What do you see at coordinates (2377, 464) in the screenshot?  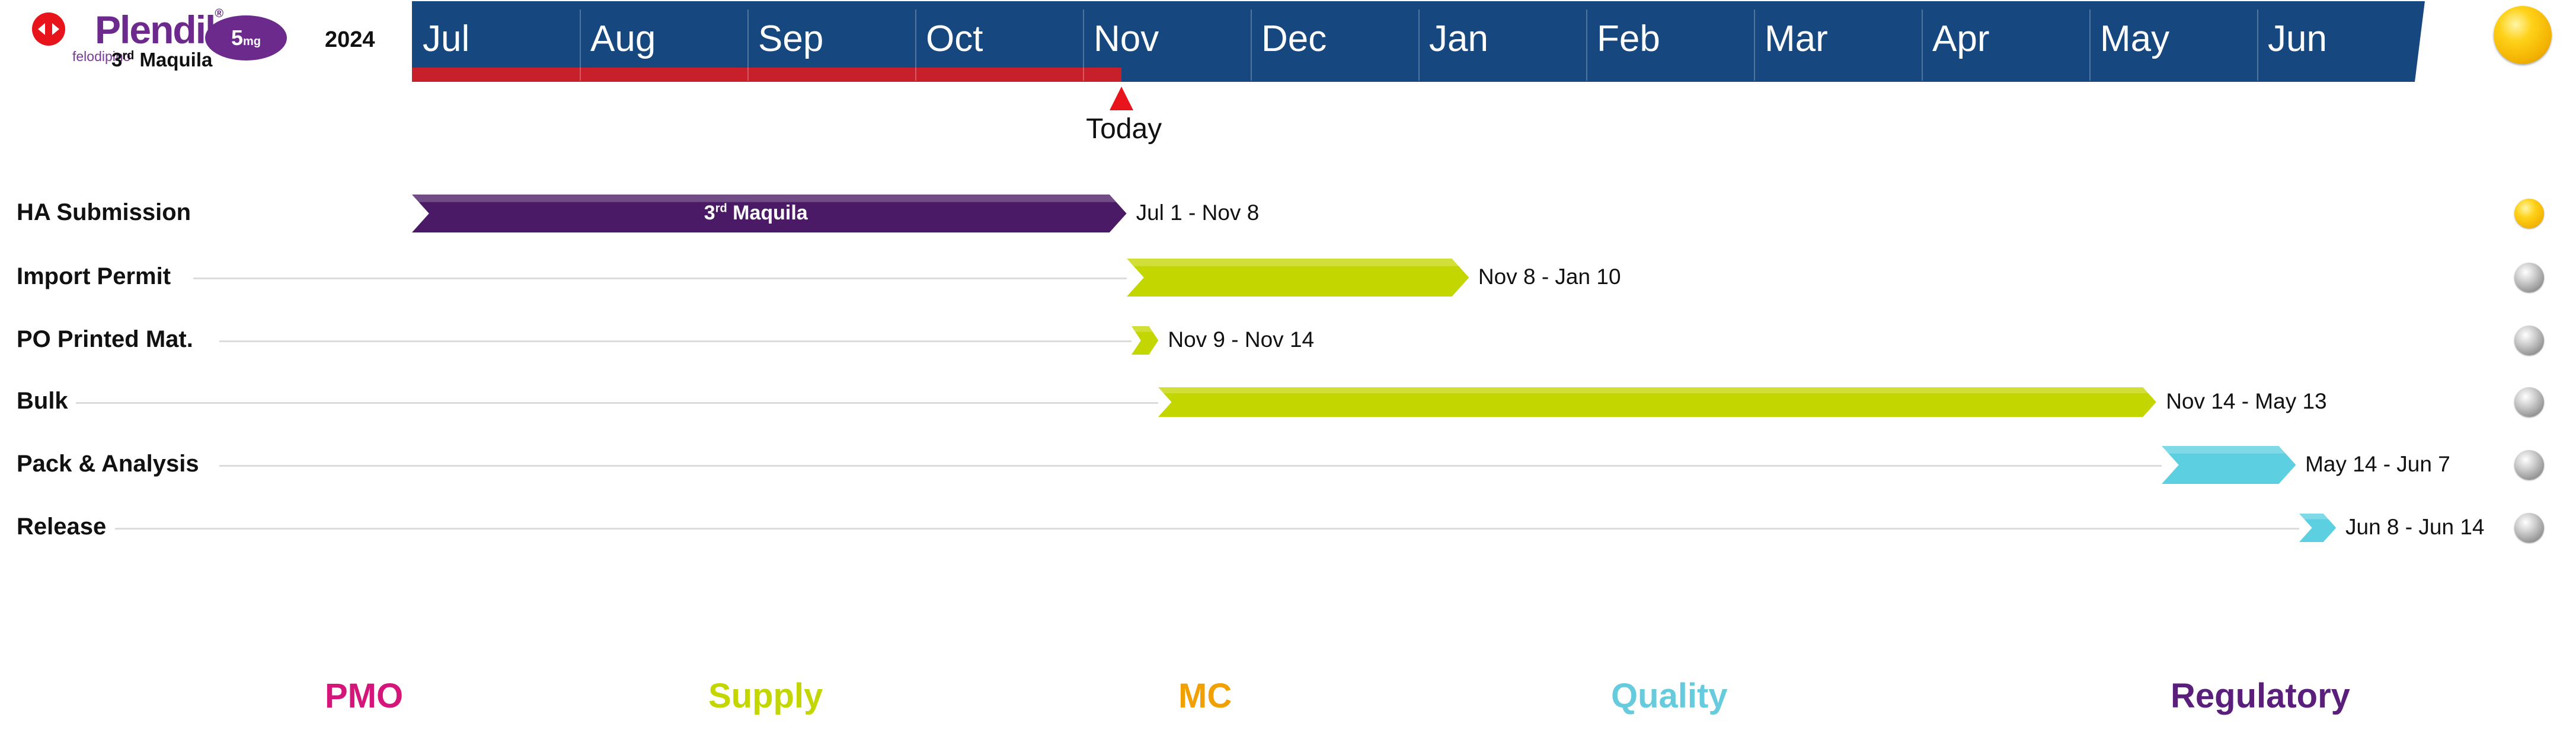 I see `task-date-range: May 14 - Jun 7` at bounding box center [2377, 464].